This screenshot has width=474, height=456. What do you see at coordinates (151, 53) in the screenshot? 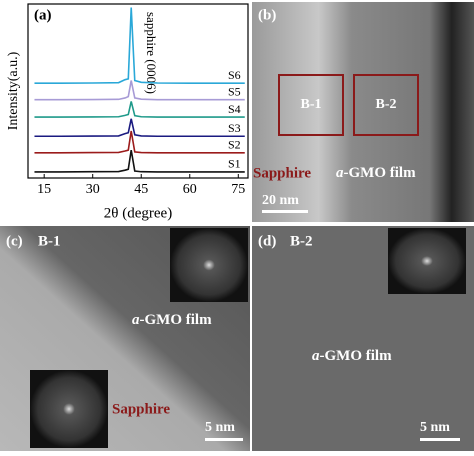
I see `annotation: sapphire (0006)` at bounding box center [151, 53].